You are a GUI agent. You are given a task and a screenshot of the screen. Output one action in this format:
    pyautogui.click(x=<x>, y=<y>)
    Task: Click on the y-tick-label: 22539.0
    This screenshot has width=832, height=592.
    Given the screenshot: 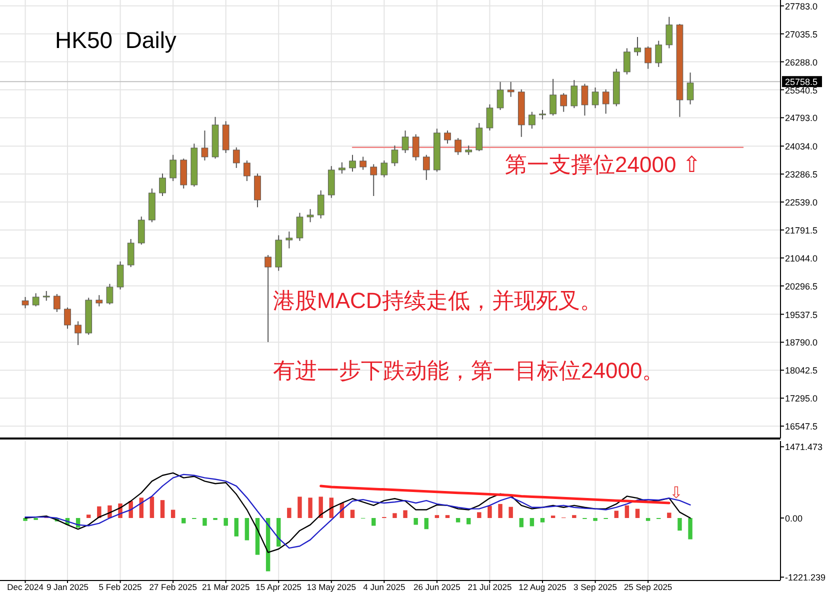 What is the action you would take?
    pyautogui.click(x=801, y=203)
    